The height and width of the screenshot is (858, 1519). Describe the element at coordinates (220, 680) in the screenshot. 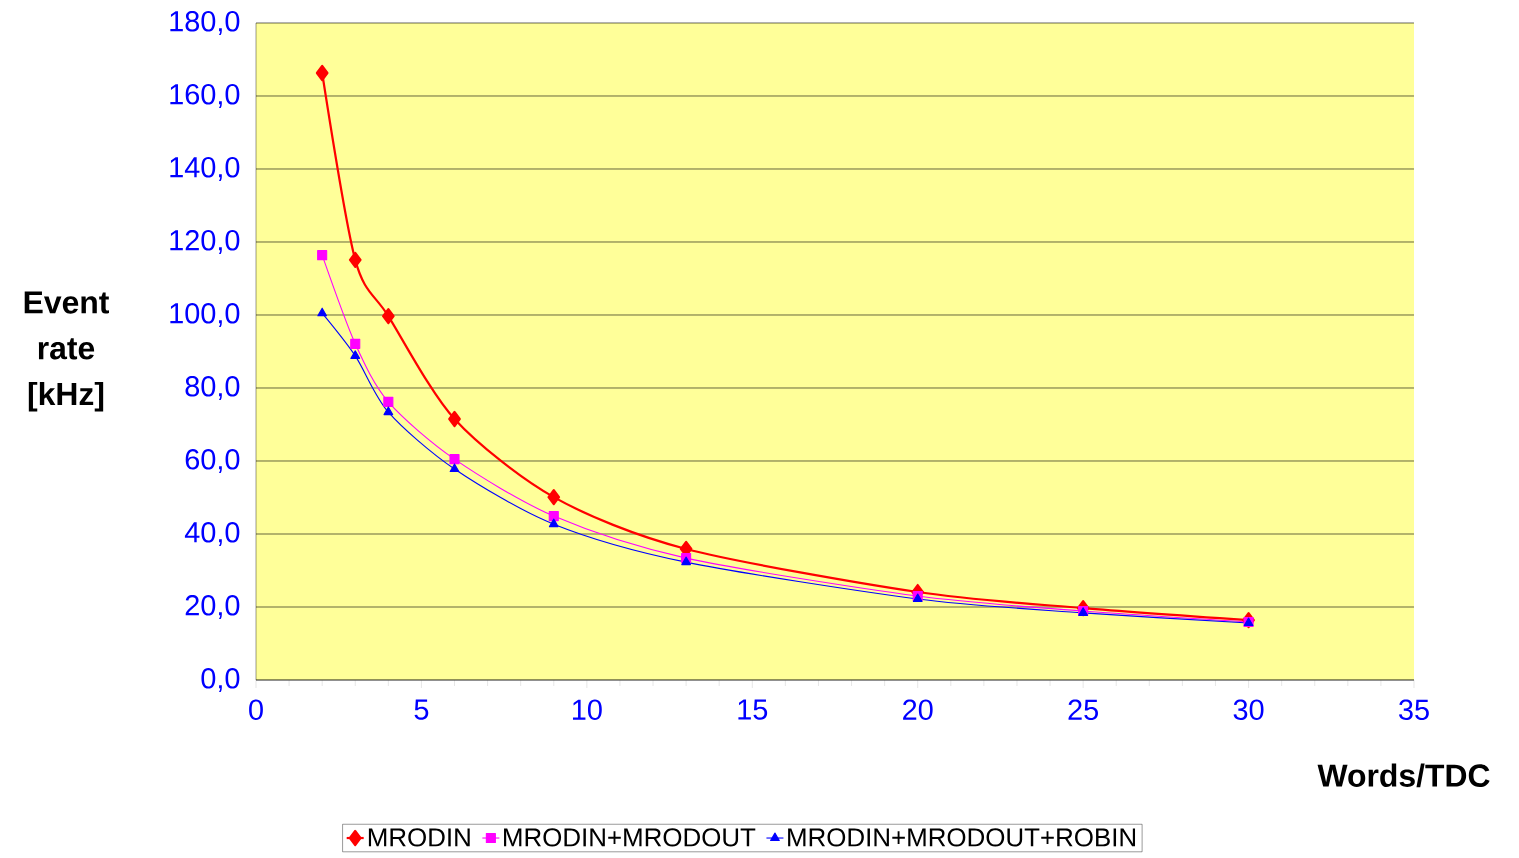

I see `y-tick-label: 0,0` at that location.